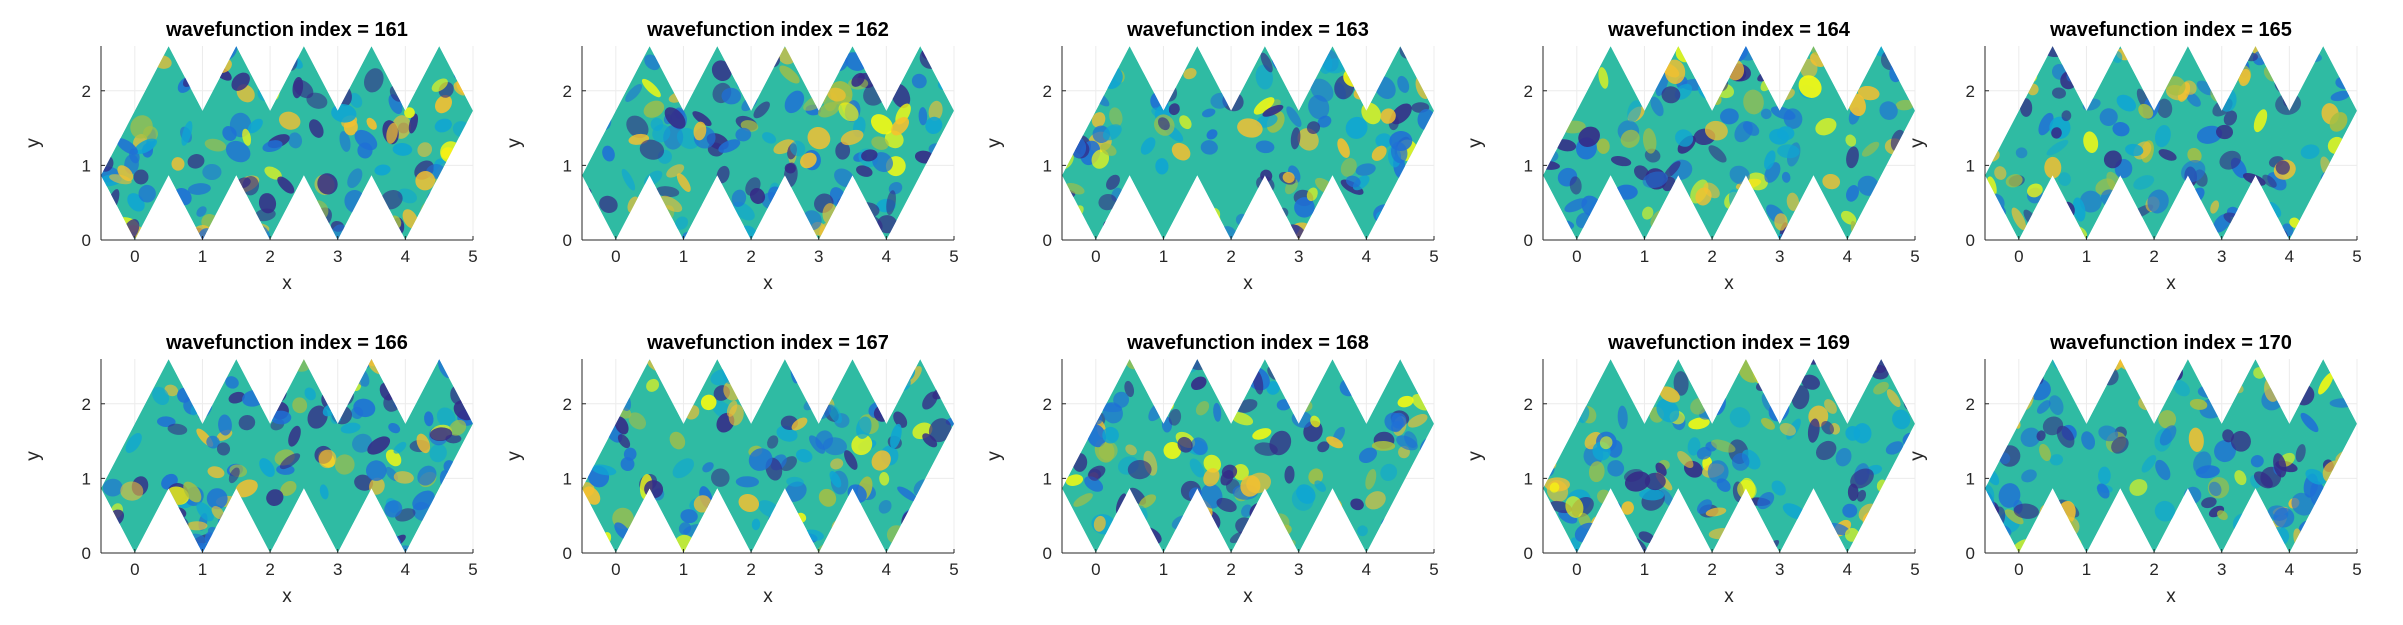 This screenshot has width=2403, height=625. Describe the element at coordinates (1095, 256) in the screenshot. I see `x-tick-label: 0` at that location.